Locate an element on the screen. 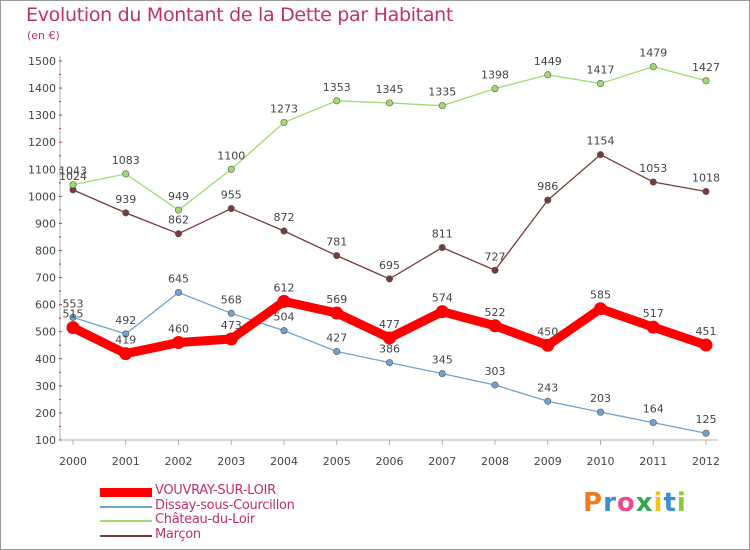  data-label: 164 is located at coordinates (653, 409).